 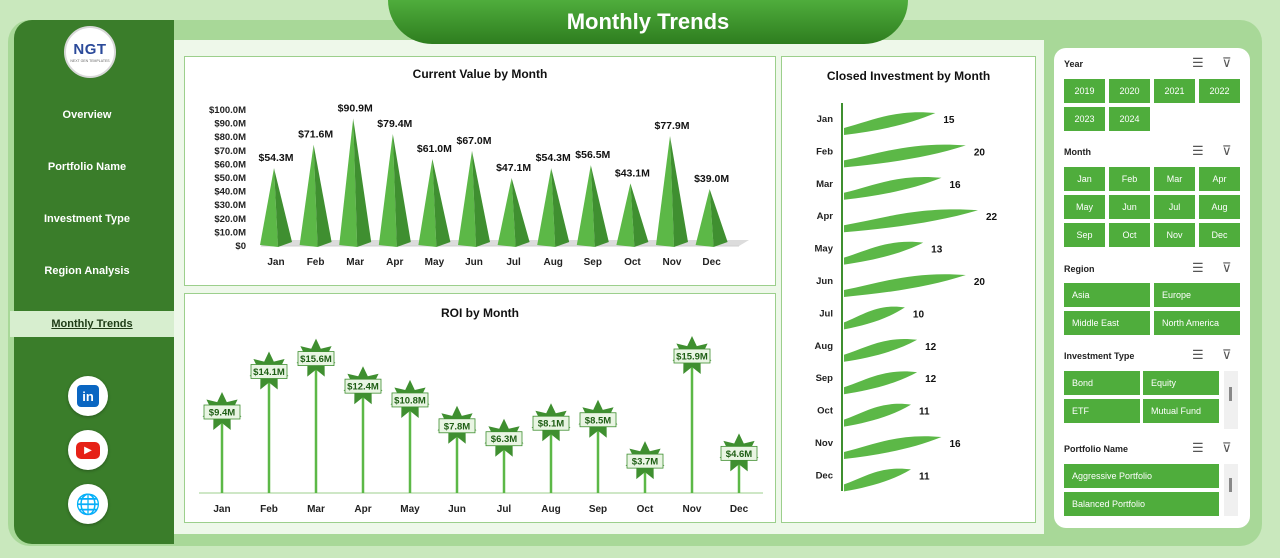 I want to click on data-label: $77.9M, so click(x=671, y=126).